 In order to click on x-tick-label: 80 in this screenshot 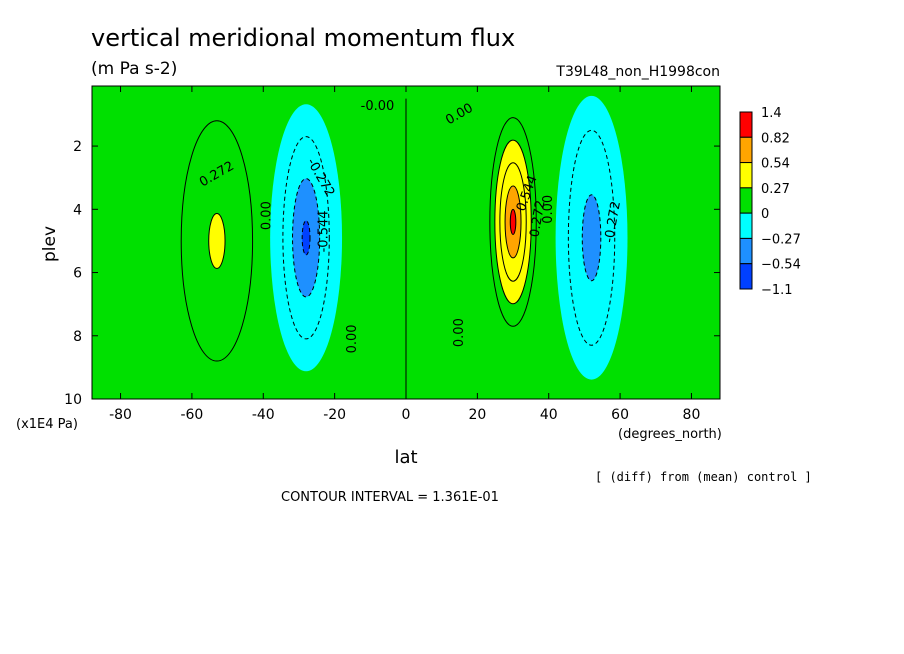, I will do `click(692, 415)`.